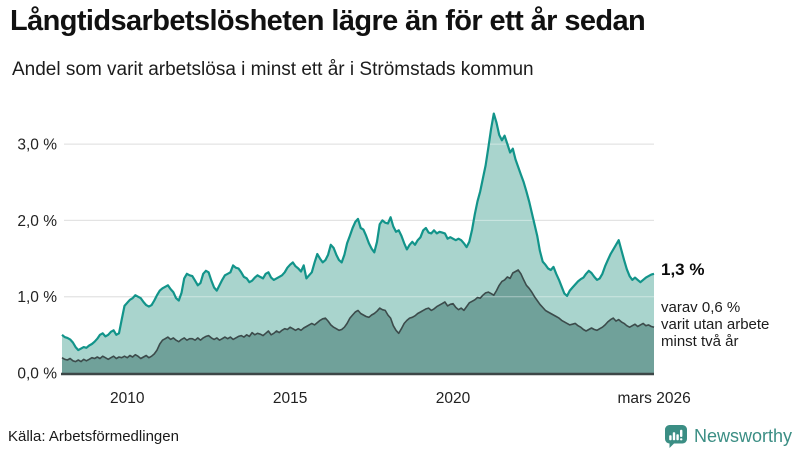  I want to click on y-axis-tick-label: 2,0 %, so click(37, 221).